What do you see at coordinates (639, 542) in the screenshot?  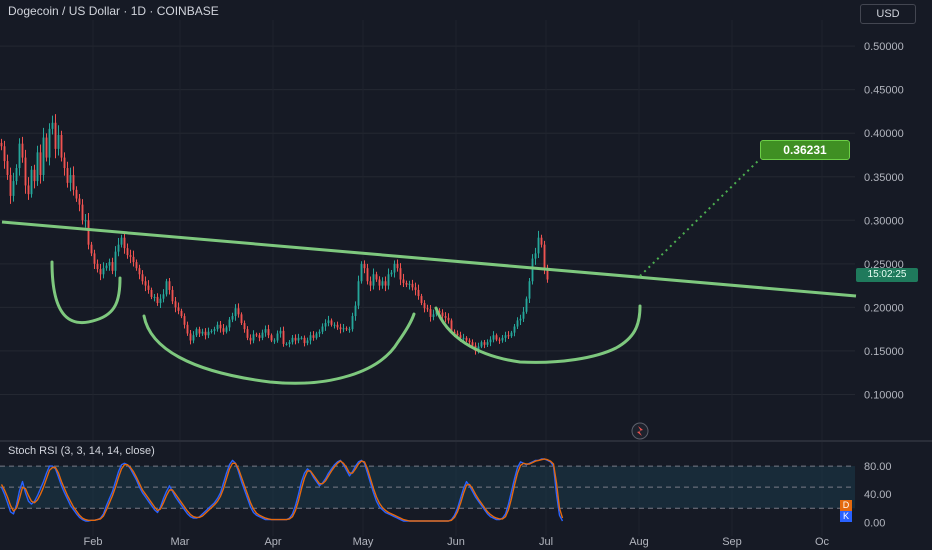 I see `time-tick-label: Aug` at bounding box center [639, 542].